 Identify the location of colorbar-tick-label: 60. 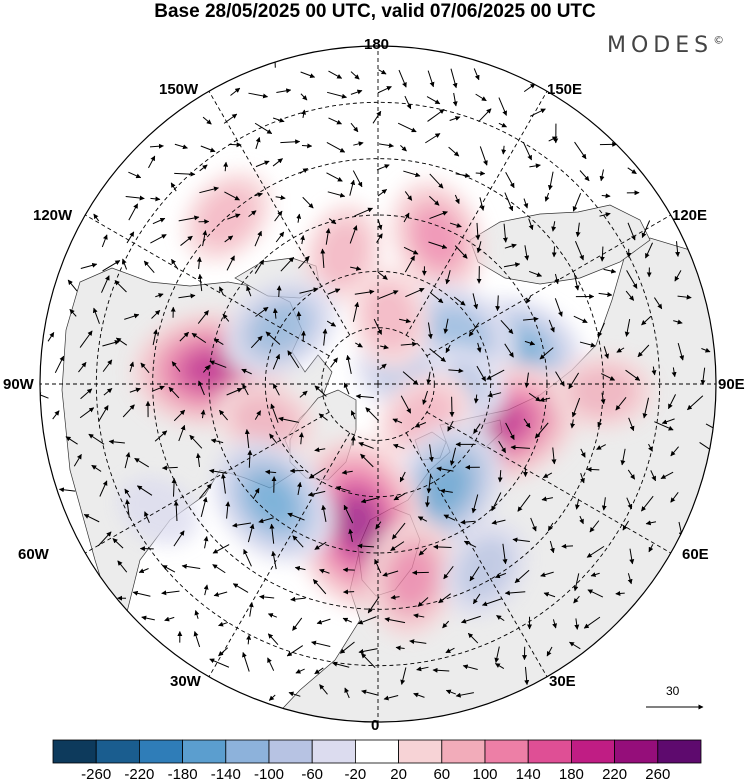
(442, 774).